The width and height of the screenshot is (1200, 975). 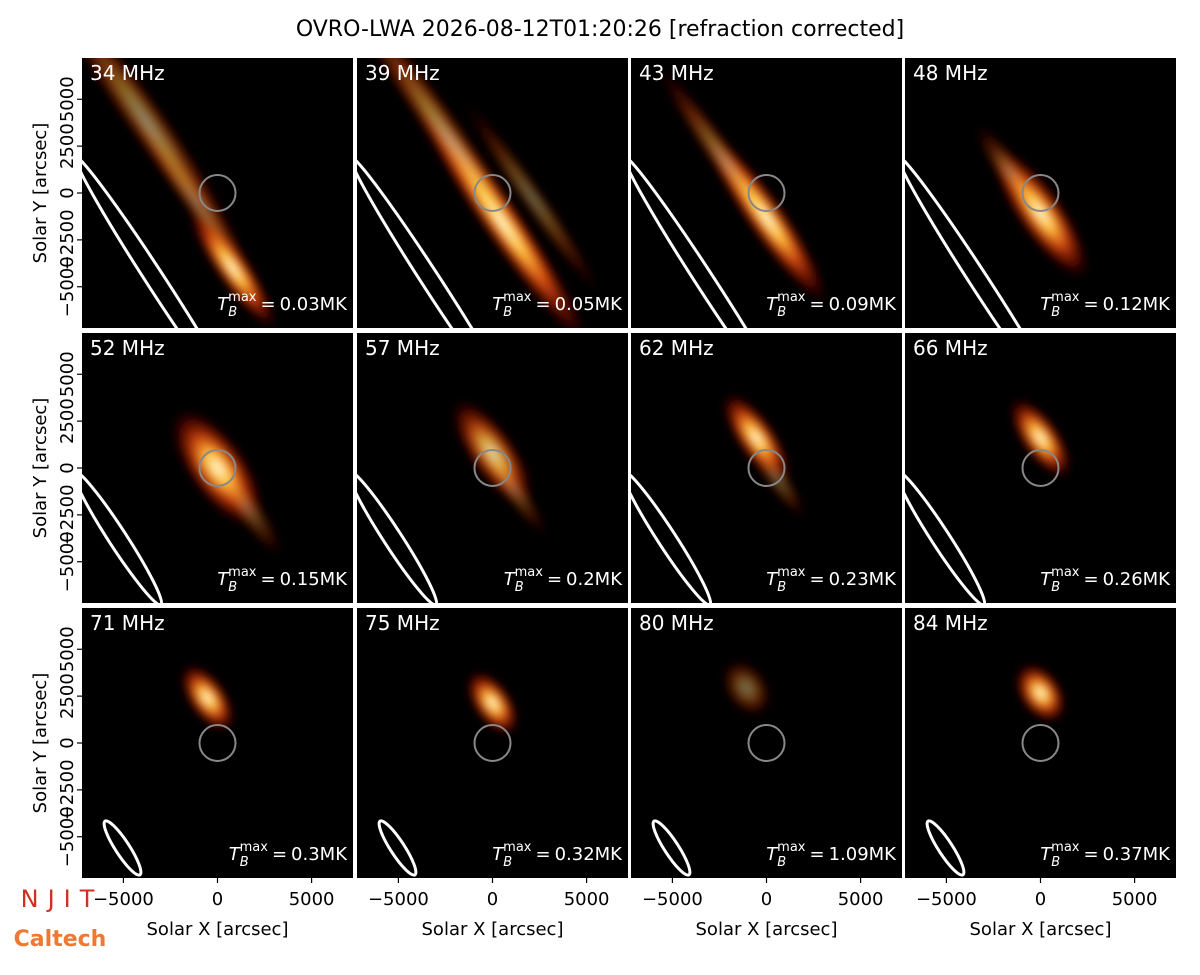 What do you see at coordinates (1137, 579) in the screenshot?
I see `tb-value: 0.26MK` at bounding box center [1137, 579].